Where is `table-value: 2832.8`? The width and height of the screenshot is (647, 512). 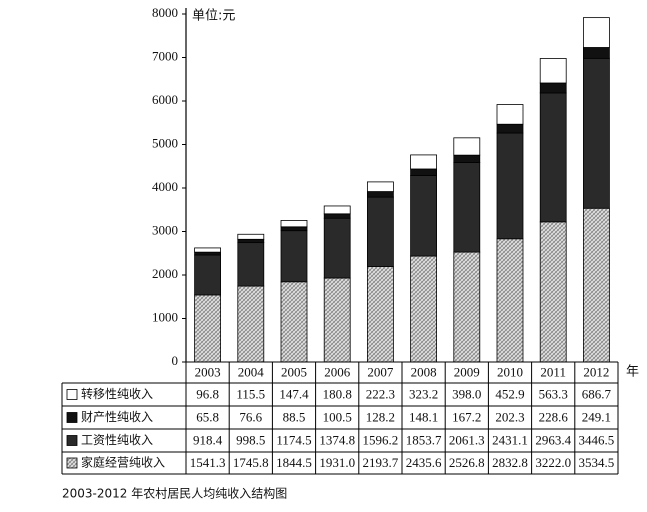 table-value: 2832.8 is located at coordinates (510, 462).